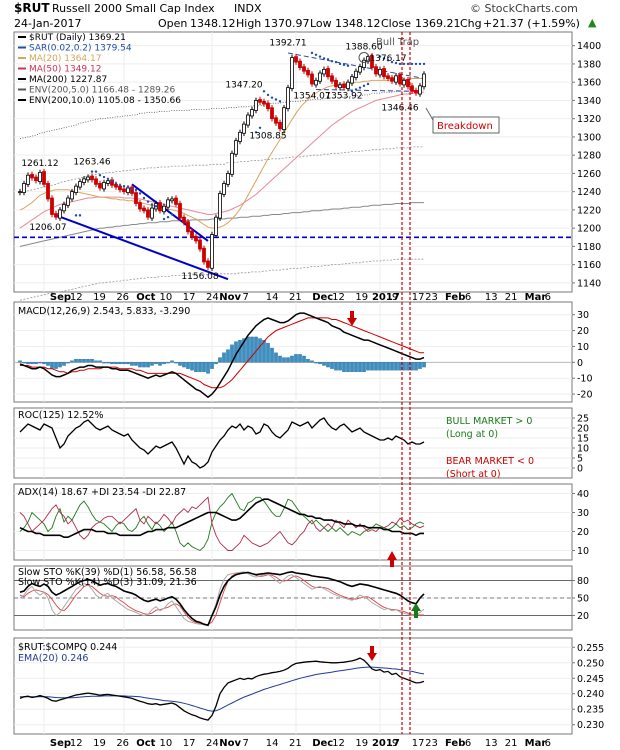 The image size is (620, 750). I want to click on env5-lower-line, so click(221, 279).